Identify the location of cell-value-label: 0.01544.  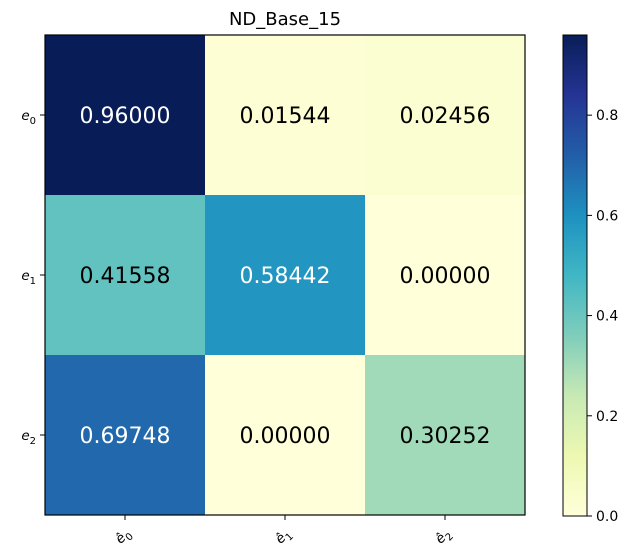
(285, 116).